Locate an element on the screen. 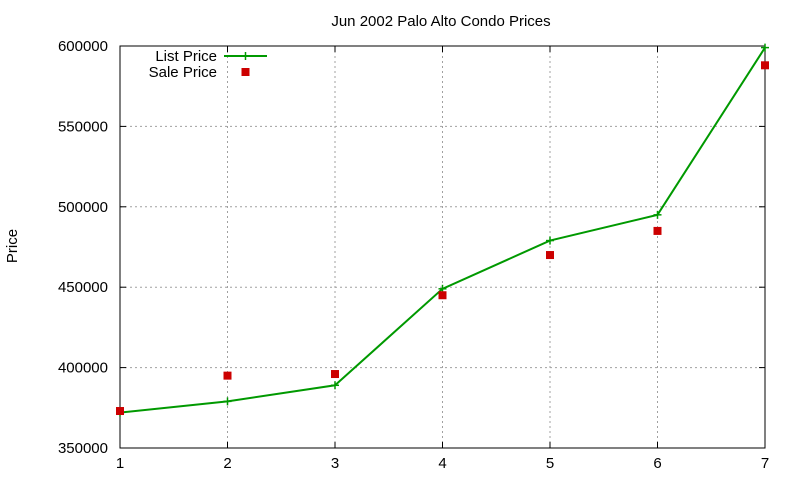 This screenshot has width=800, height=480. x-tick-label: 2 is located at coordinates (227, 463).